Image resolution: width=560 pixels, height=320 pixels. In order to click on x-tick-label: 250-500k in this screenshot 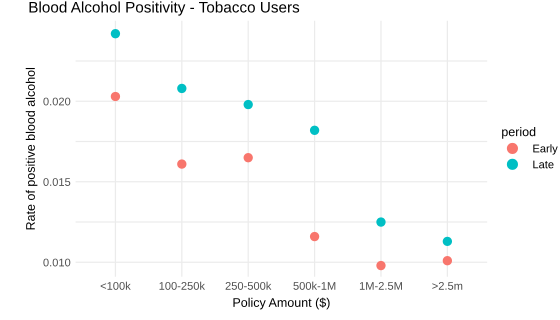, I will do `click(249, 286)`.